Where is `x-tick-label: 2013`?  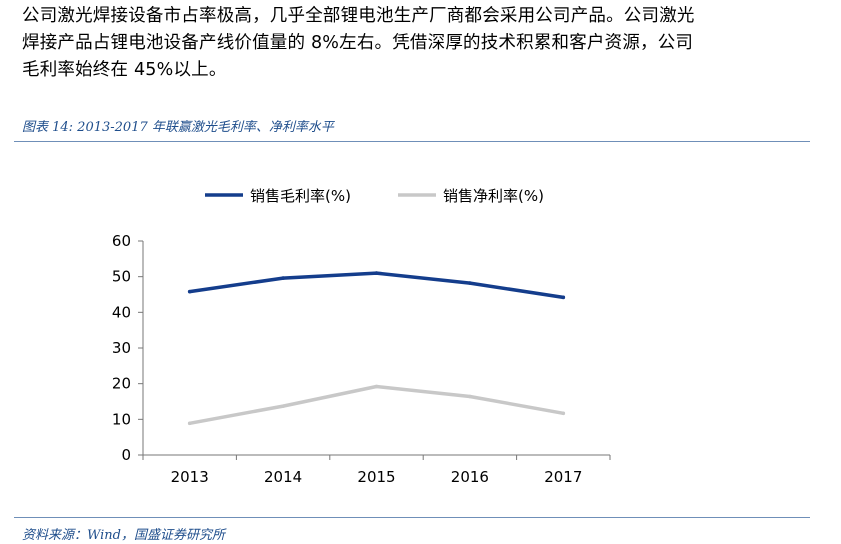 x-tick-label: 2013 is located at coordinates (190, 477).